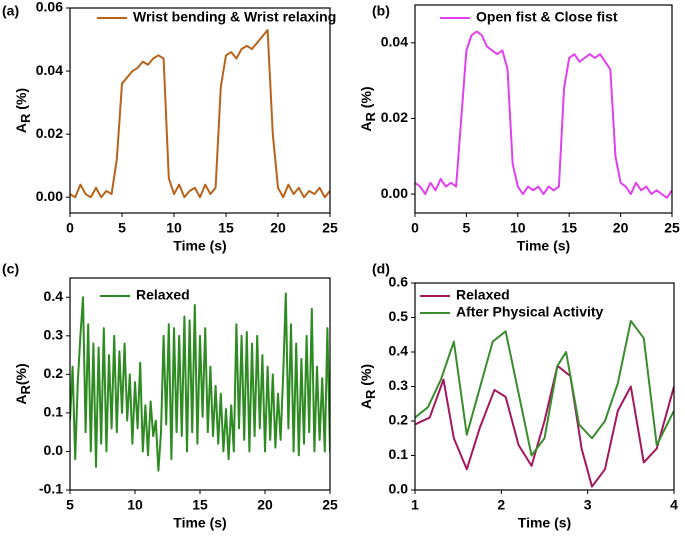  Describe the element at coordinates (10, 269) in the screenshot. I see `panel-label: (c)` at that location.